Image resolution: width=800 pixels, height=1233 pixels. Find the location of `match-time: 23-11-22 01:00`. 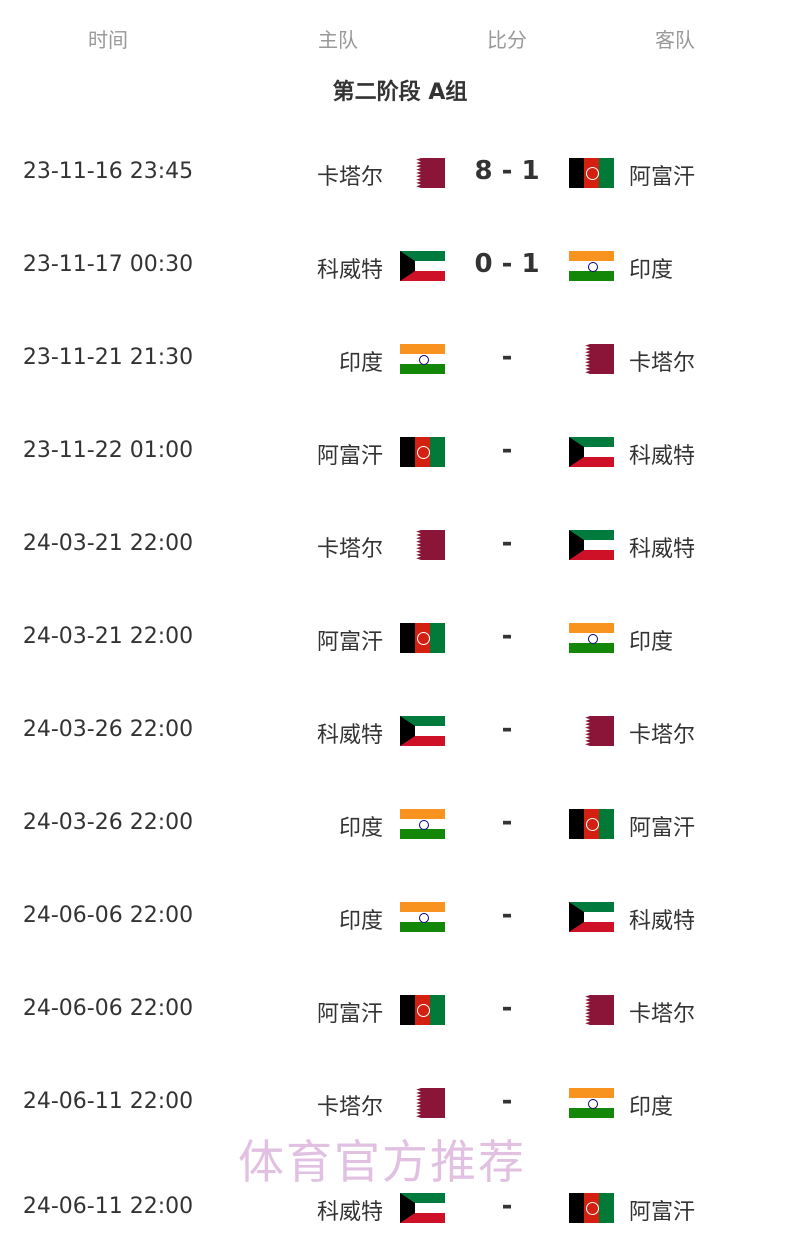

match-time: 23-11-22 01:00 is located at coordinates (108, 450).